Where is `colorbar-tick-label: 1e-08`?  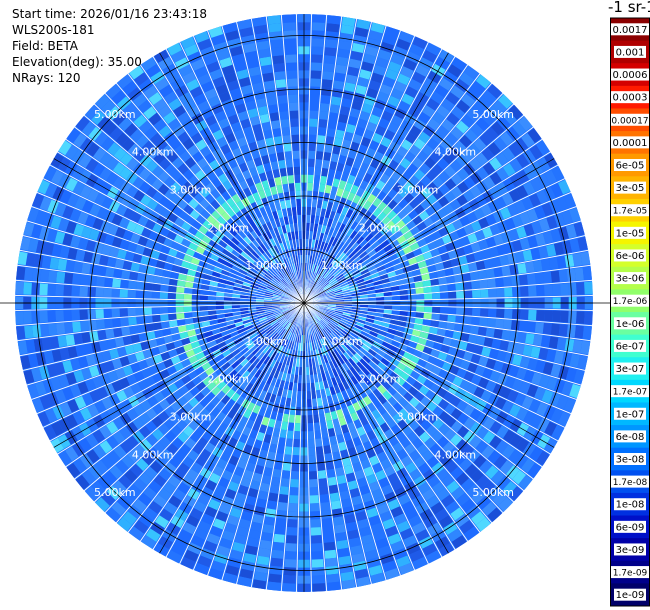 colorbar-tick-label: 1e-08 is located at coordinates (630, 505).